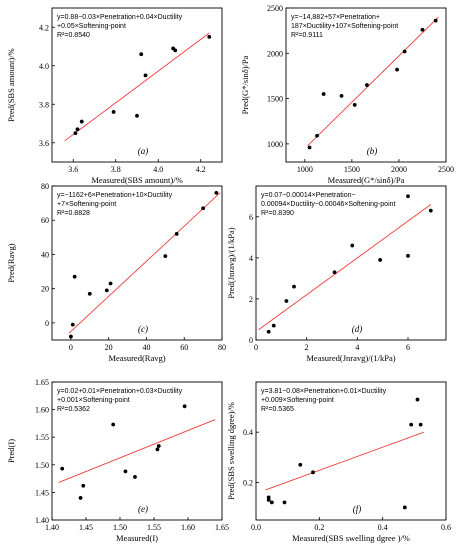 The width and height of the screenshot is (456, 550). Describe the element at coordinates (143, 509) in the screenshot. I see `panel-label: (e)` at that location.